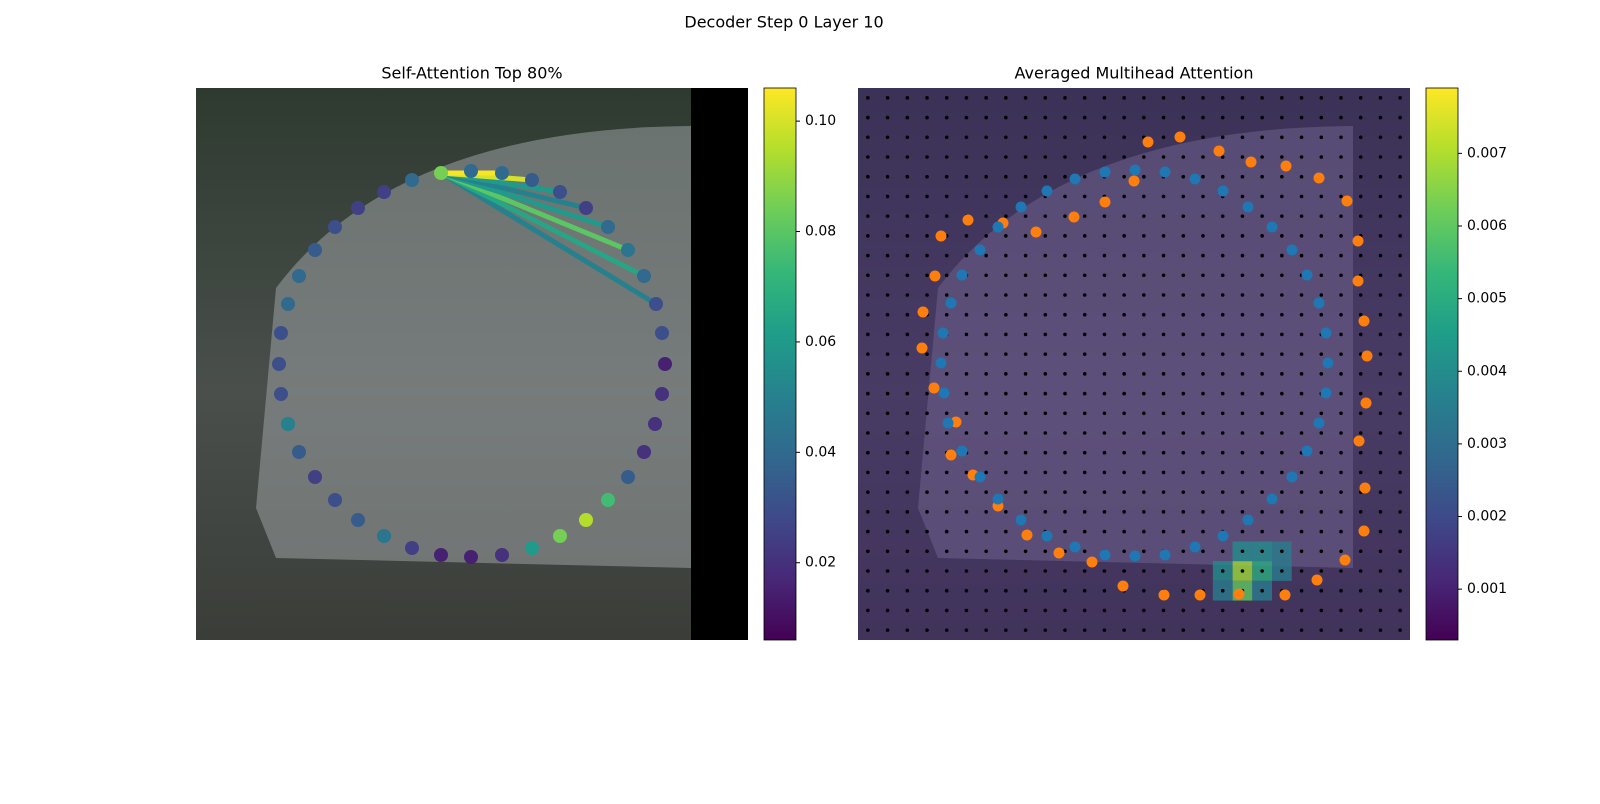 Image resolution: width=1600 pixels, height=804 pixels. What do you see at coordinates (719, 364) in the screenshot?
I see `image-padding` at bounding box center [719, 364].